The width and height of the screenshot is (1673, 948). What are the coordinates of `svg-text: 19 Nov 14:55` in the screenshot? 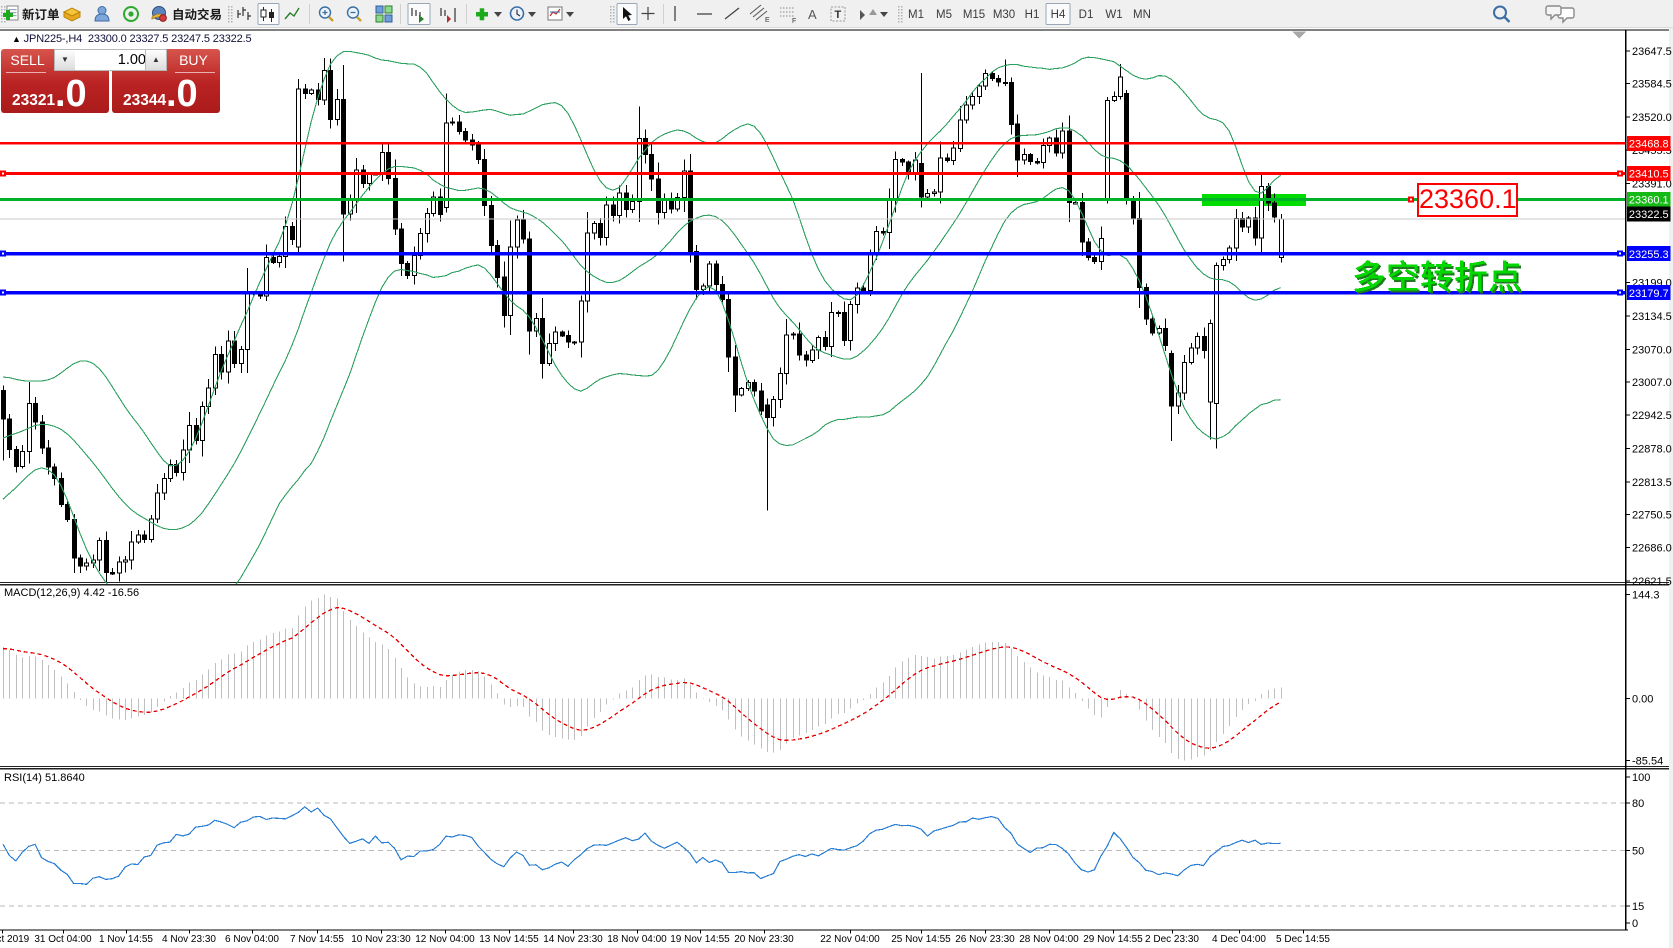 It's located at (700, 939).